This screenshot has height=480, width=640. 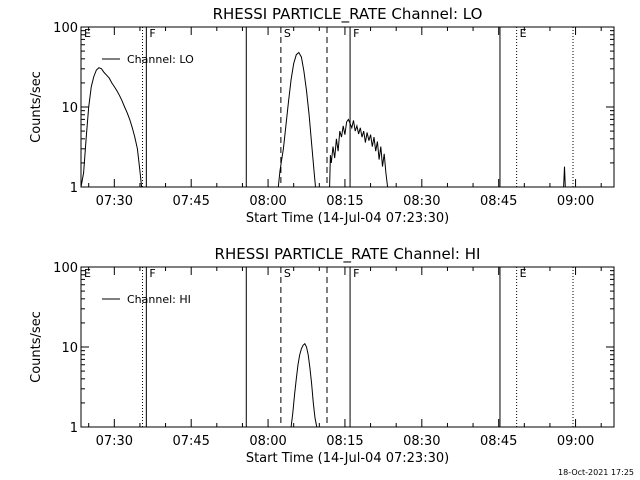 What do you see at coordinates (160, 59) in the screenshot?
I see `legend-label: Channel: LO` at bounding box center [160, 59].